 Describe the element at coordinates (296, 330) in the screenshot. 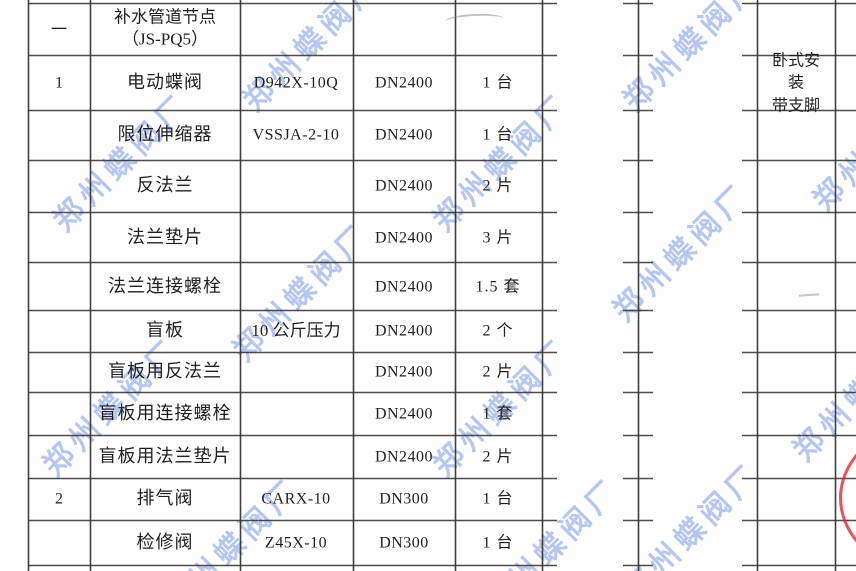

I see `row6-model: 10 公斤压力` at that location.